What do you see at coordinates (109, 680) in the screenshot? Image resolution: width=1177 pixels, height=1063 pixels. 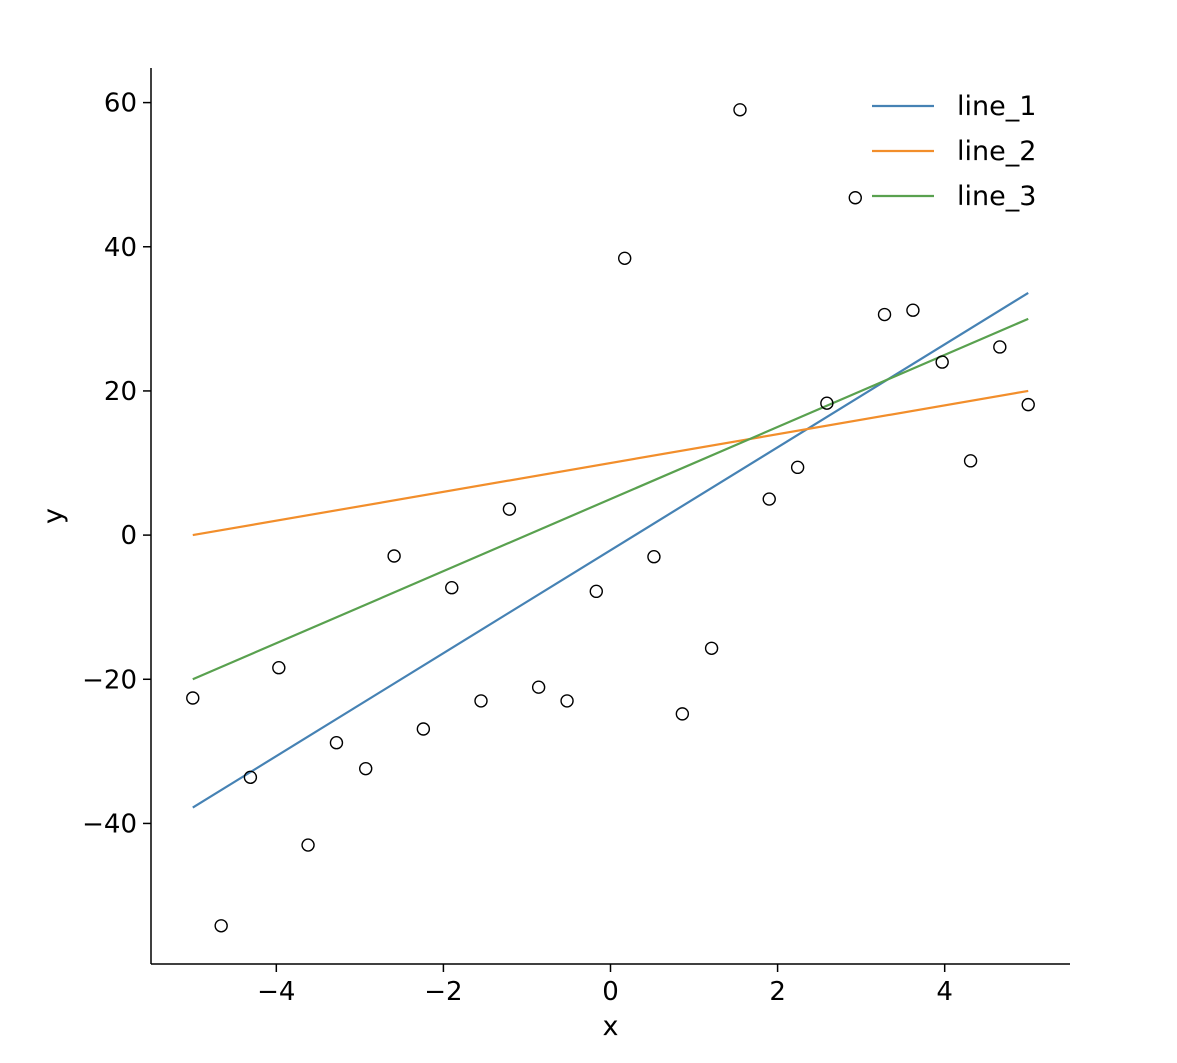 I see `y-tick-label: −20` at bounding box center [109, 680].